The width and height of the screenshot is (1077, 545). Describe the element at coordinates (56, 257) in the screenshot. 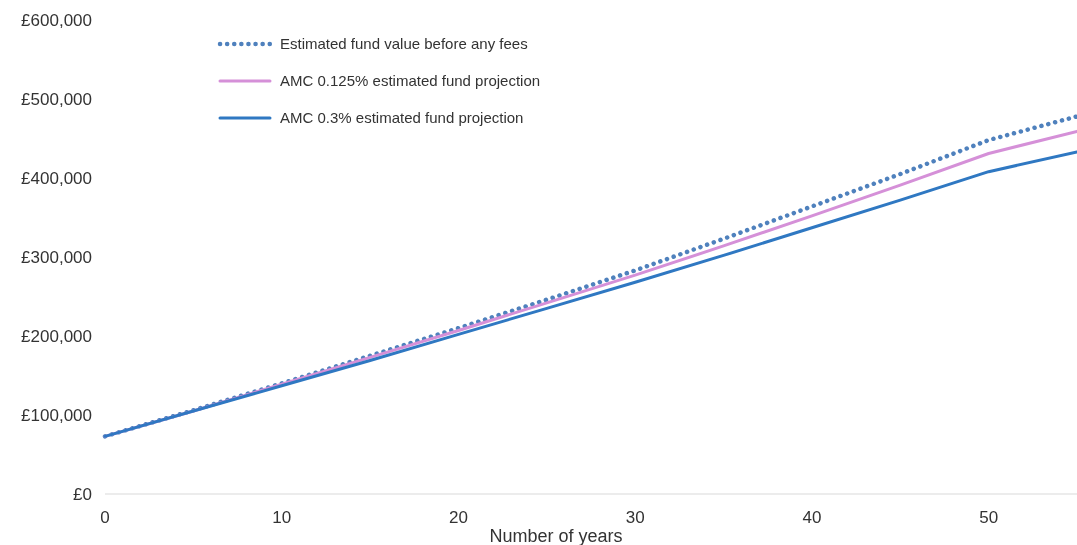

I see `y-tick-label: £300,000` at that location.